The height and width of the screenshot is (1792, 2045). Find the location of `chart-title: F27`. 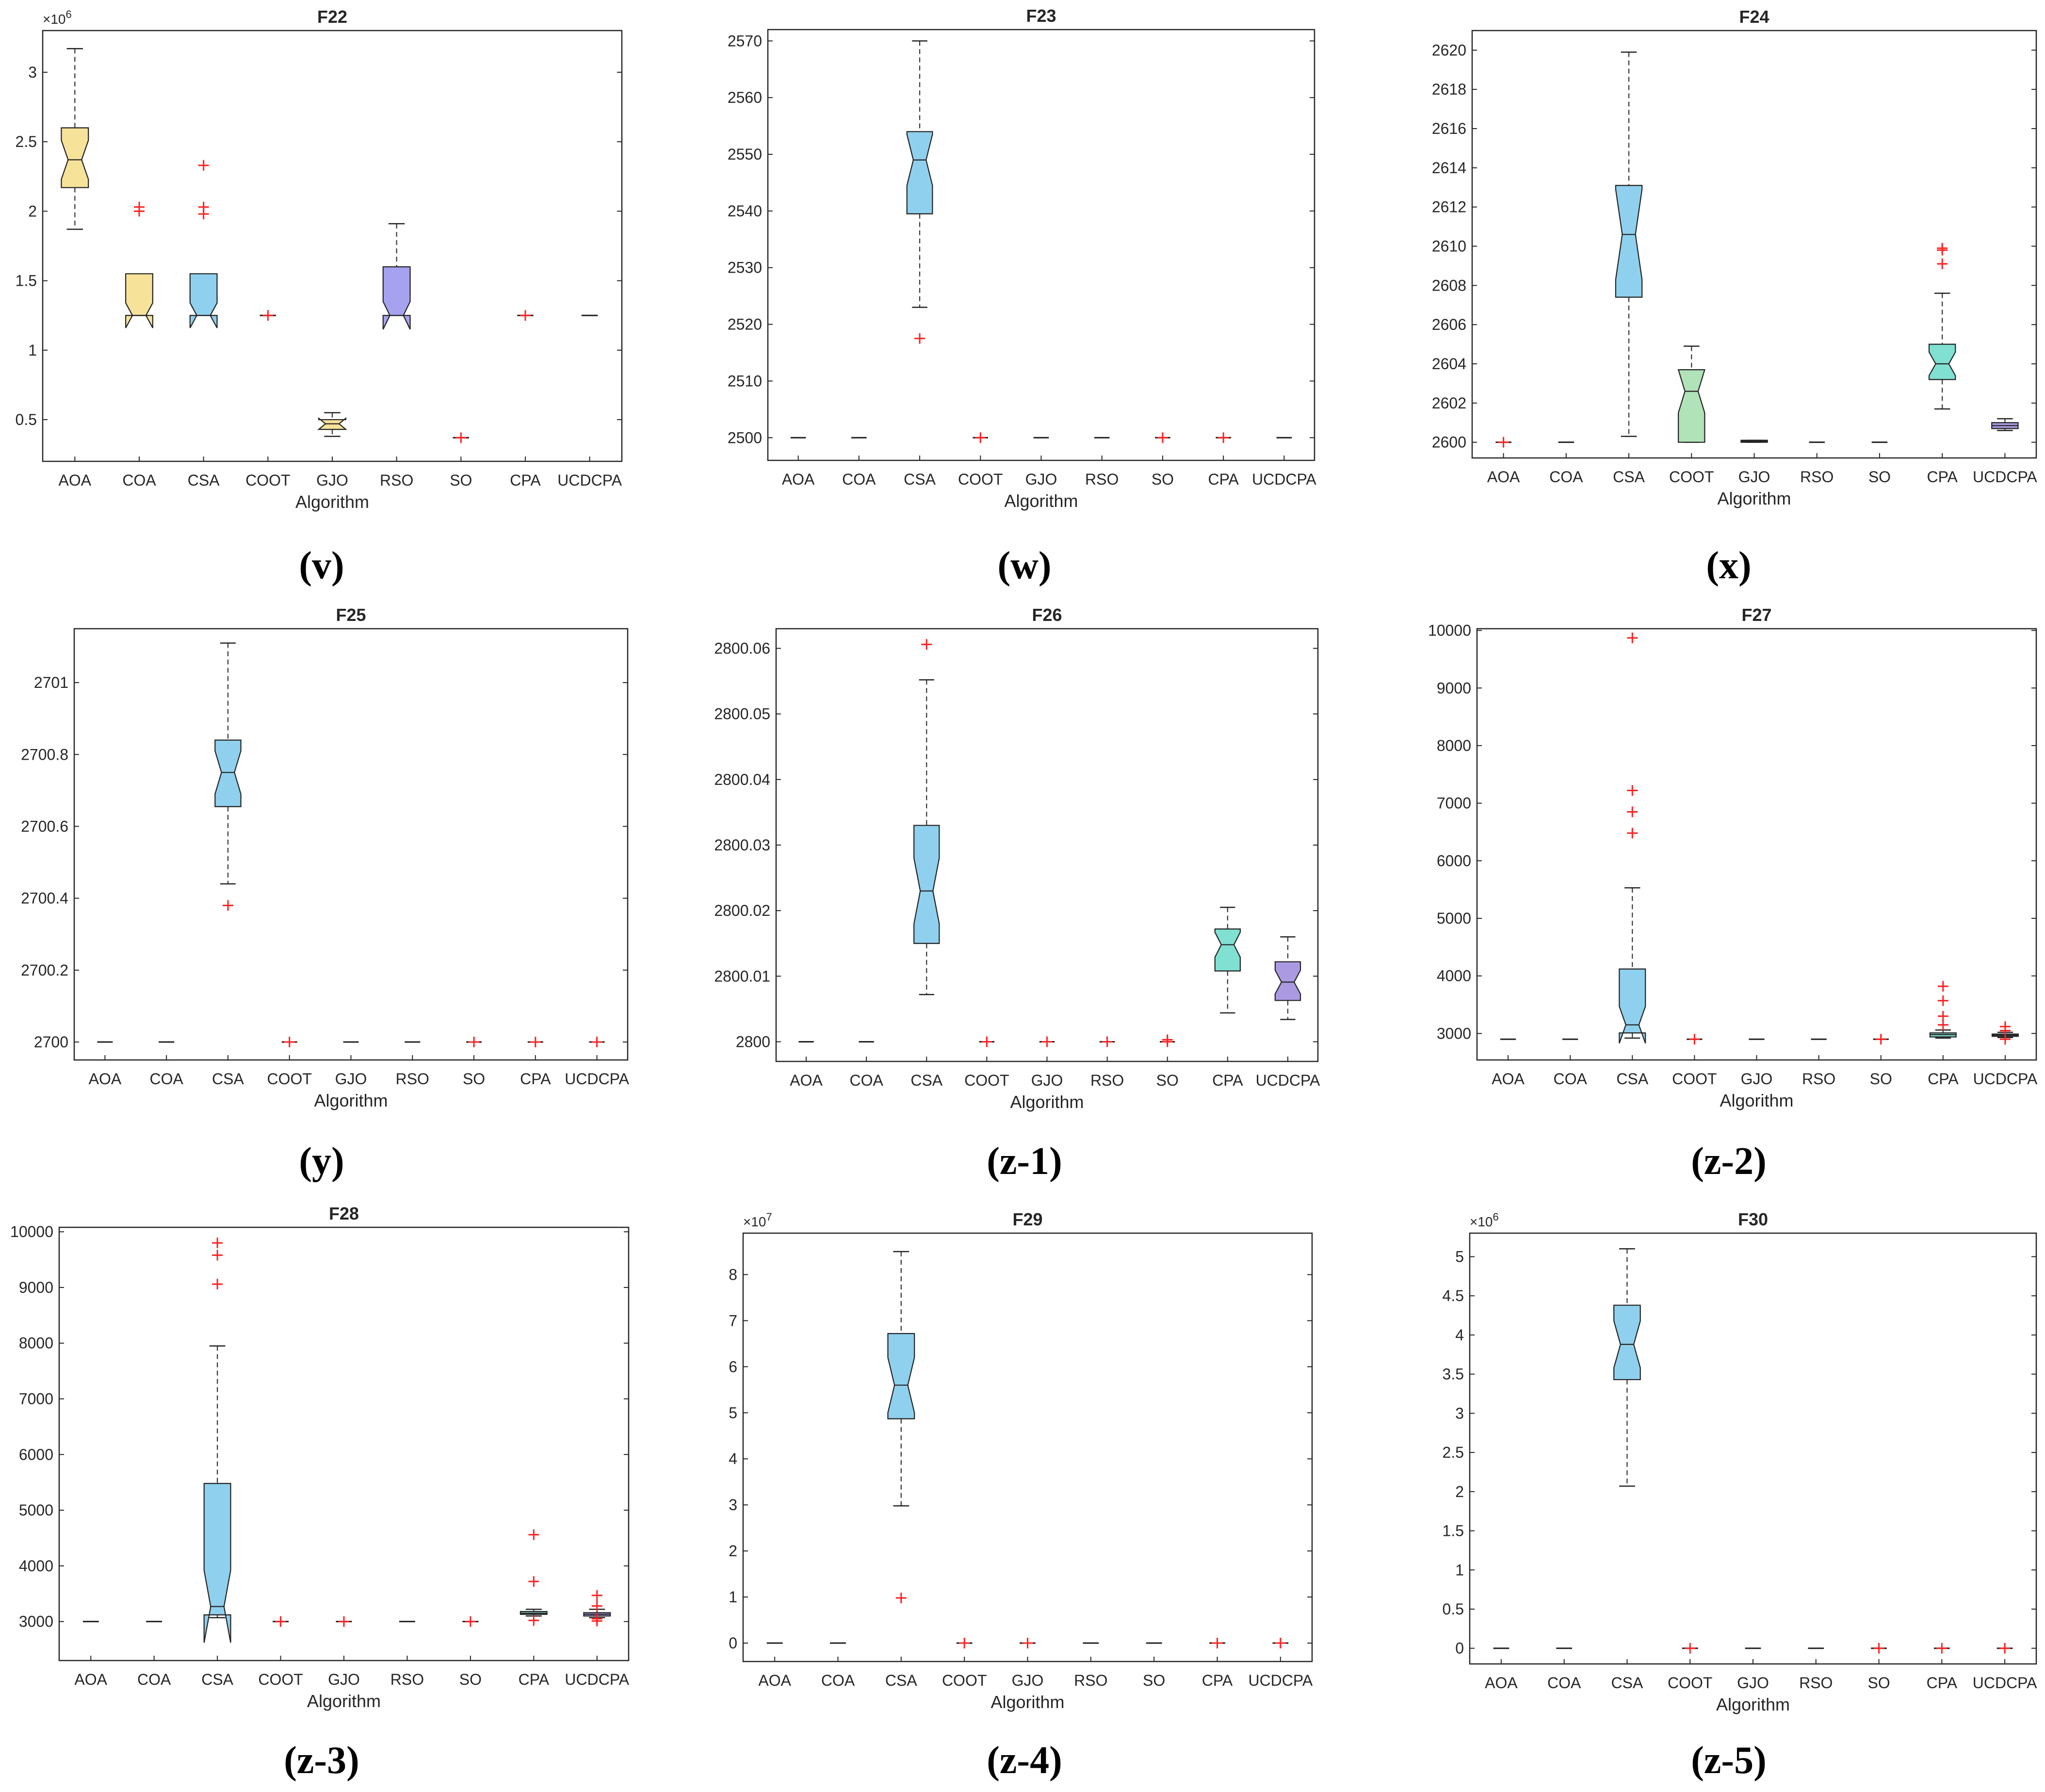

chart-title: F27 is located at coordinates (1756, 615).